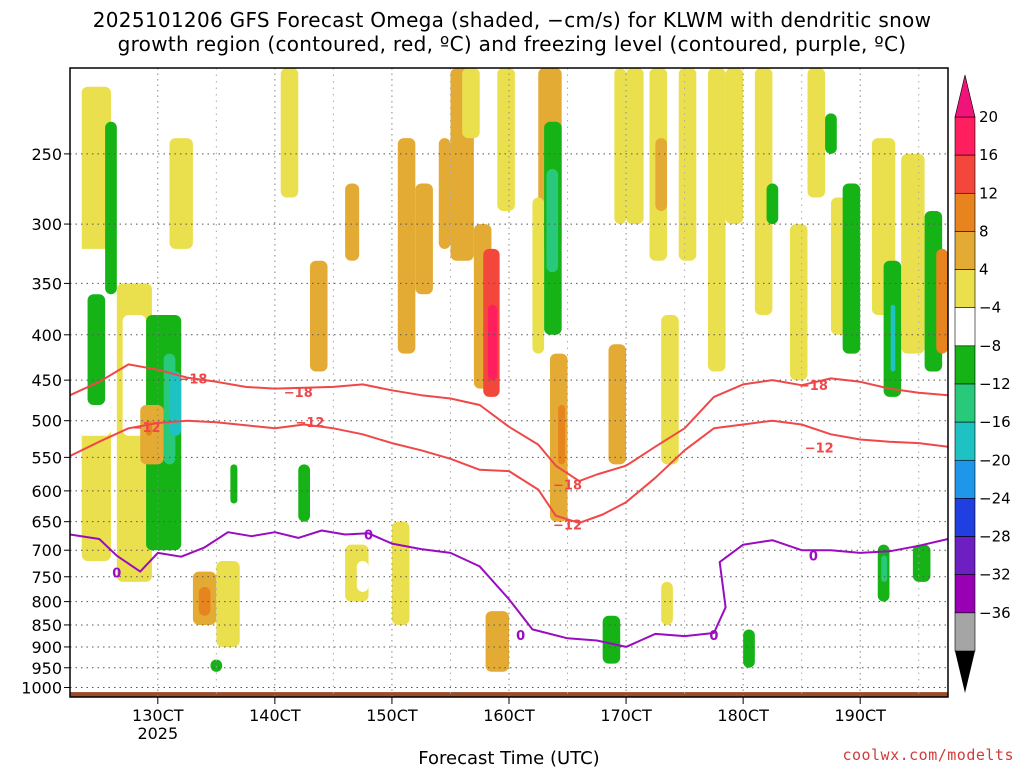 This screenshot has width=1024, height=768. What do you see at coordinates (982, 383) in the screenshot?
I see `colorbar: 20 16 12 8 4 −4 −8 −12 −16 −20 −24 −28 −32 −36` at bounding box center [982, 383].